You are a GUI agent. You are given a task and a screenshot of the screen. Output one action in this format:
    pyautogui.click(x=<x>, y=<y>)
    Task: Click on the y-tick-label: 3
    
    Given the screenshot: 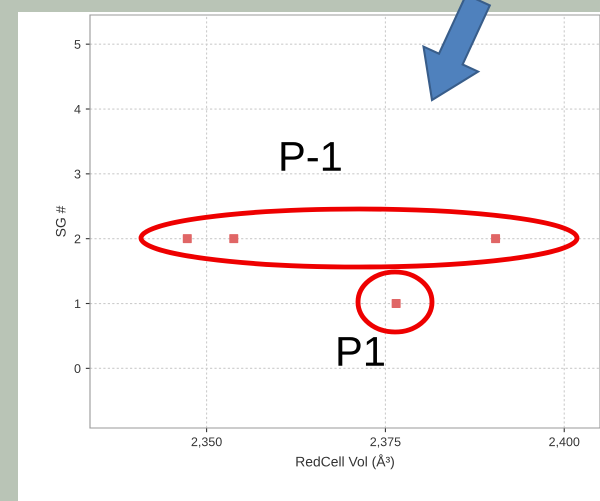 What is the action you would take?
    pyautogui.click(x=77, y=174)
    